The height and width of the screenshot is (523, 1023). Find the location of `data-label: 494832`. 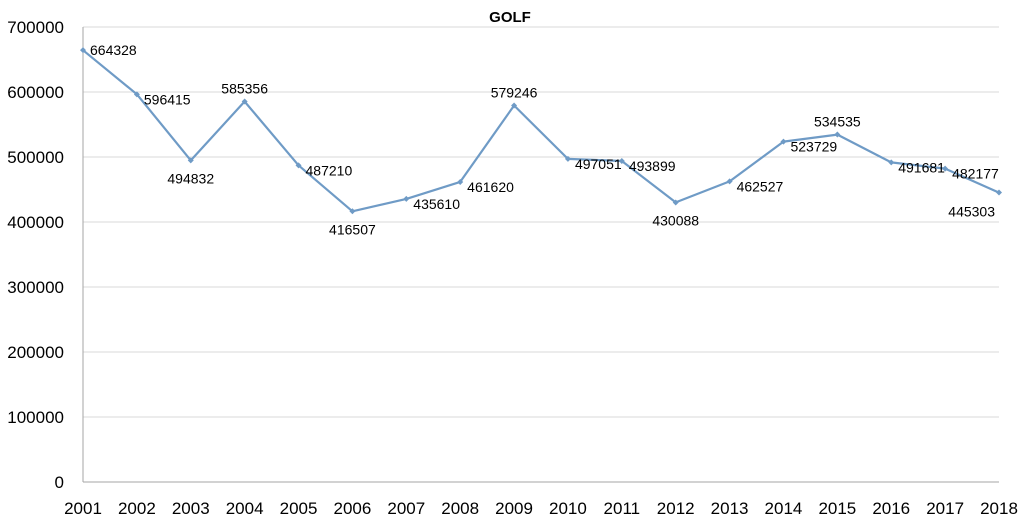

data-label: 494832 is located at coordinates (190, 178).